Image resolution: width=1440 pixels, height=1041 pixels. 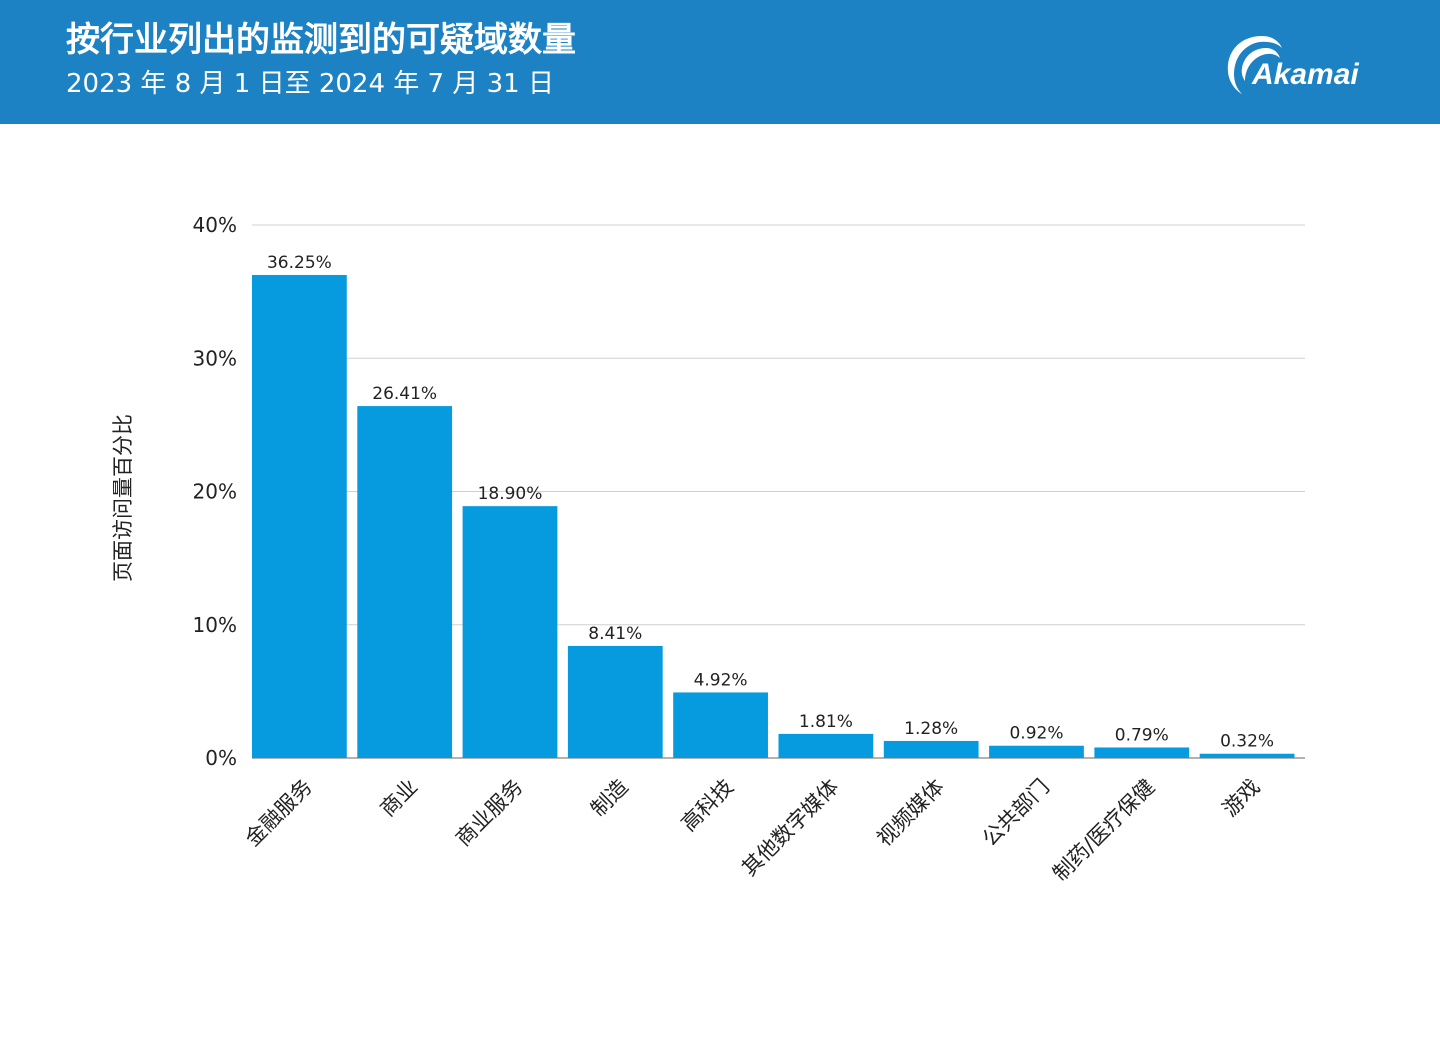 I want to click on x-category-label: 公共部门, so click(x=1016, y=813).